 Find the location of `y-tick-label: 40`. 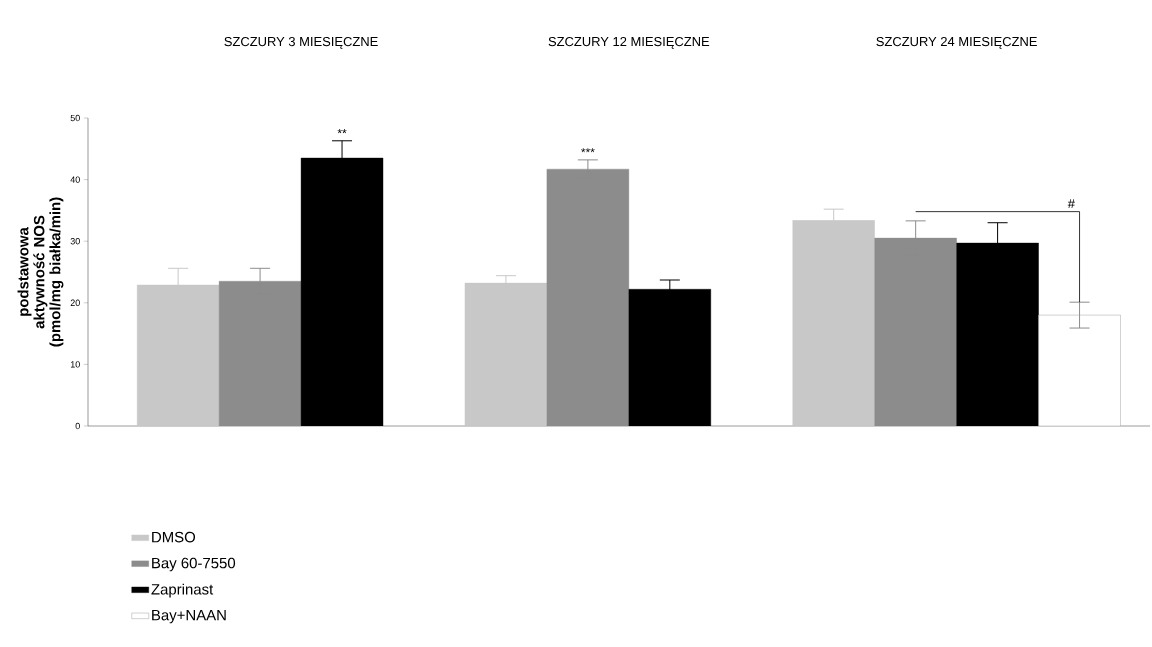

y-tick-label: 40 is located at coordinates (75, 179).